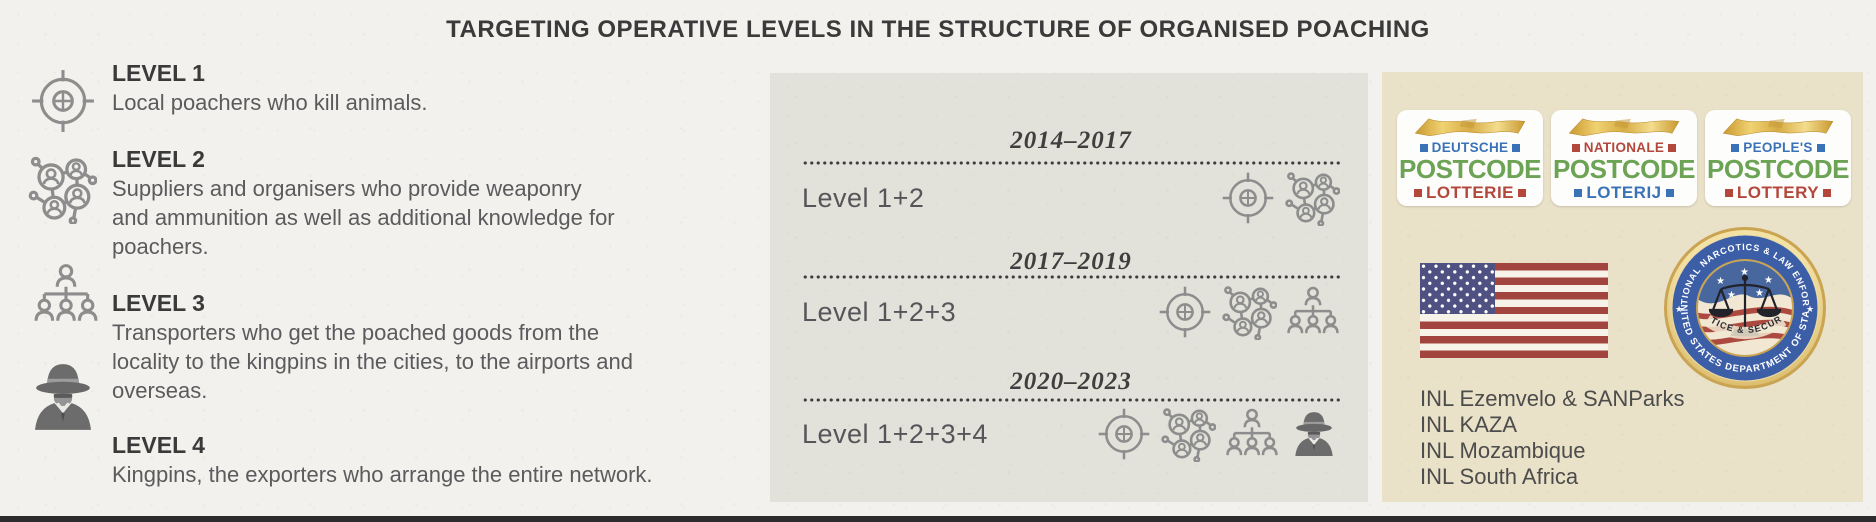  Describe the element at coordinates (1514, 310) in the screenshot. I see `us-flag` at that location.